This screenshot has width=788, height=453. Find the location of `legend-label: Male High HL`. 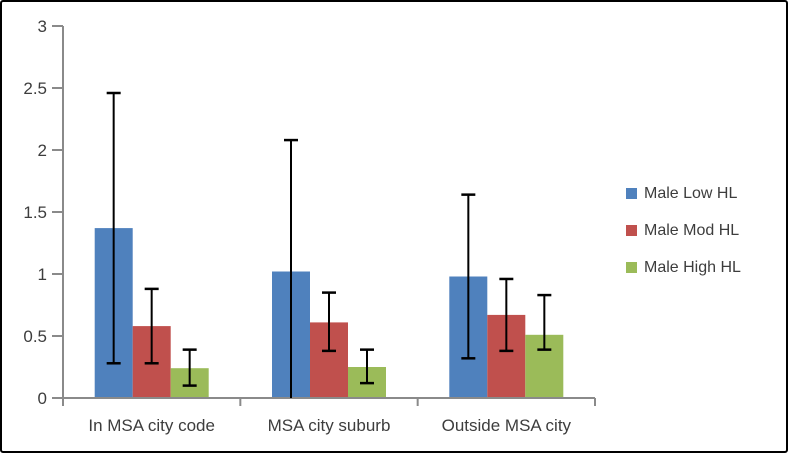

legend-label: Male High HL is located at coordinates (692, 267).